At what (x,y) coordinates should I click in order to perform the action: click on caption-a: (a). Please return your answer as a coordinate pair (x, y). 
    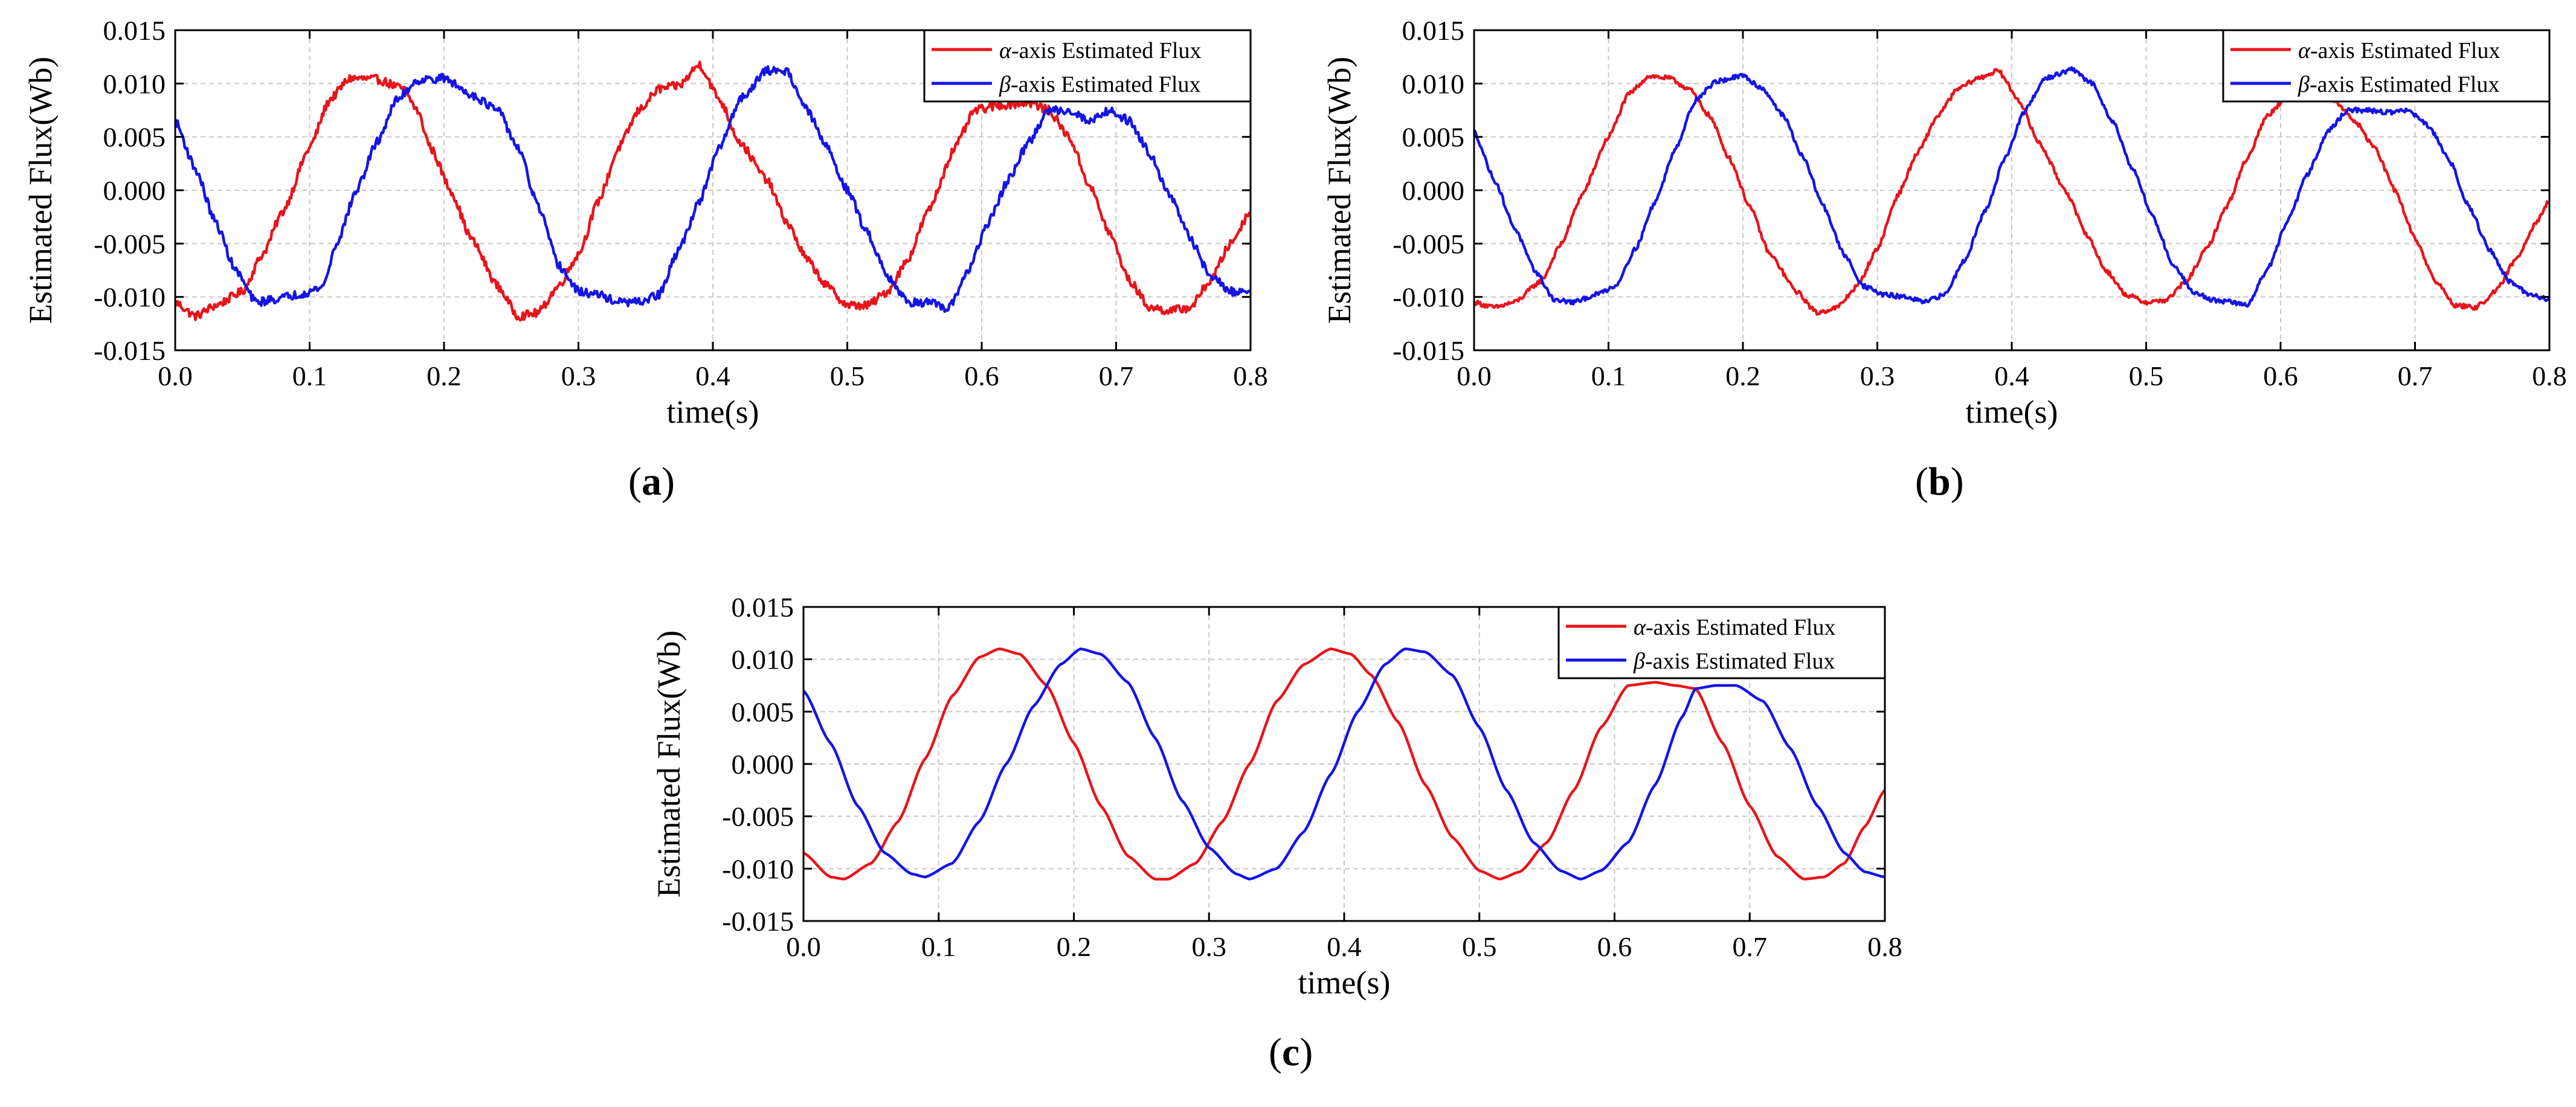
    Looking at the image, I should click on (651, 482).